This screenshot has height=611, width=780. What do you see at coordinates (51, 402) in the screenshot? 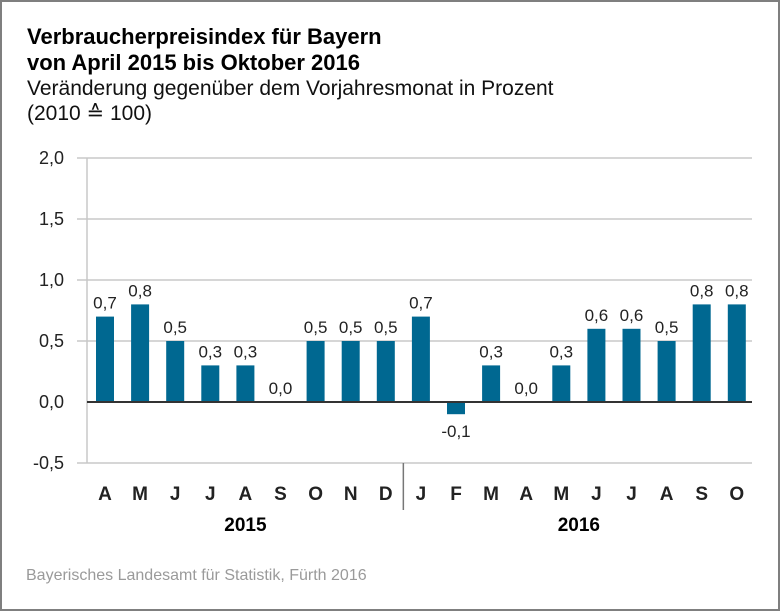
I see `y-tick-label: 0,0` at bounding box center [51, 402].